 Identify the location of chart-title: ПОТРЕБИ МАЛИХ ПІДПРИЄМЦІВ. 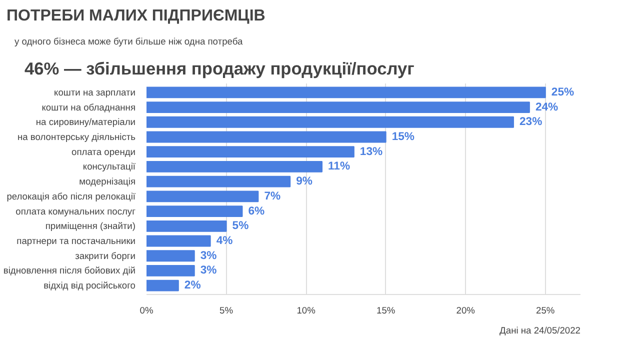
(136, 16).